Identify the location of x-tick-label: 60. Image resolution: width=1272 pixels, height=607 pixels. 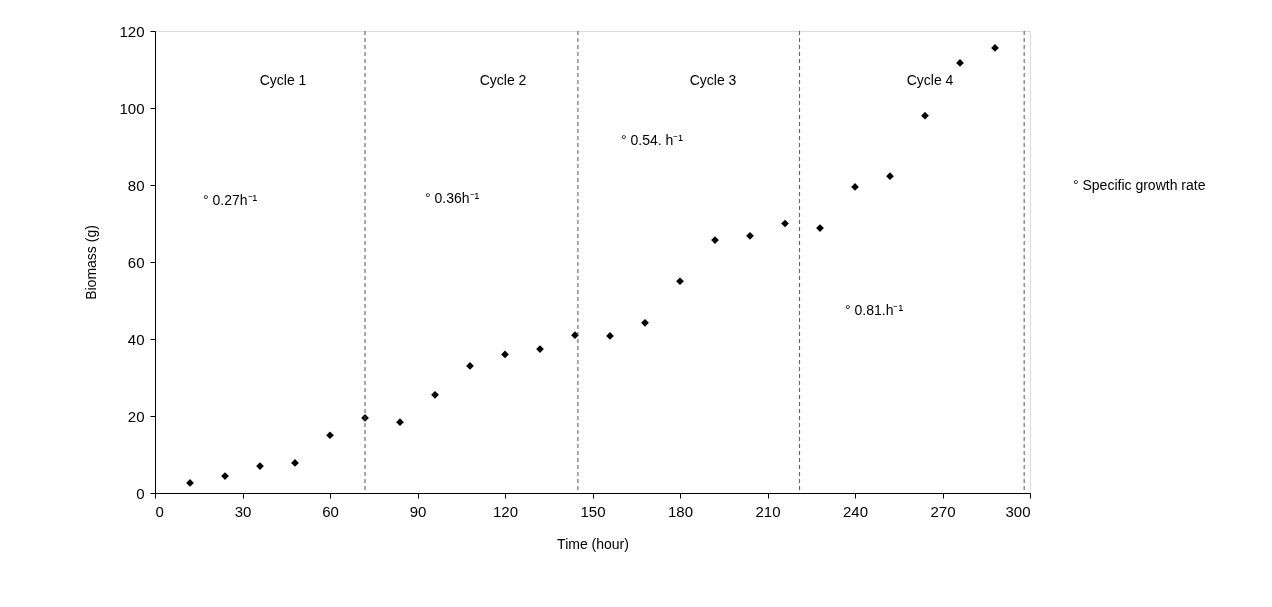
(330, 511).